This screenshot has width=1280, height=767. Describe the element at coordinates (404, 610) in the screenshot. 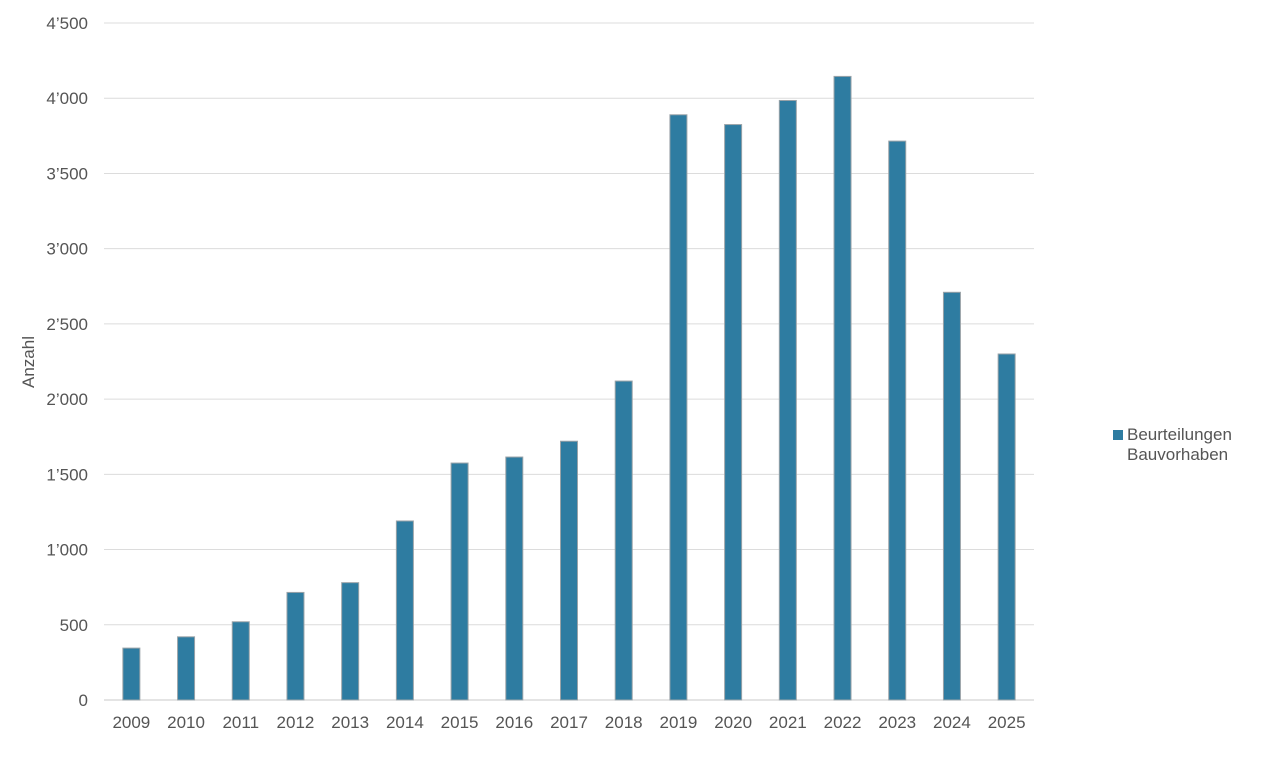

I see `bar-2014` at that location.